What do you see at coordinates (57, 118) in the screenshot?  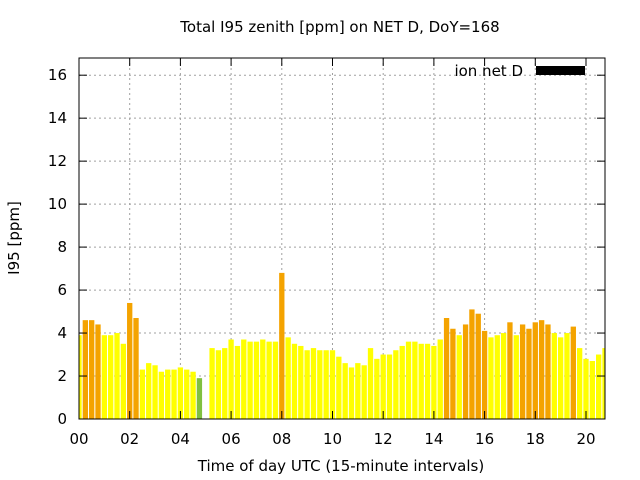 I see `y-tick-label: 14` at bounding box center [57, 118].